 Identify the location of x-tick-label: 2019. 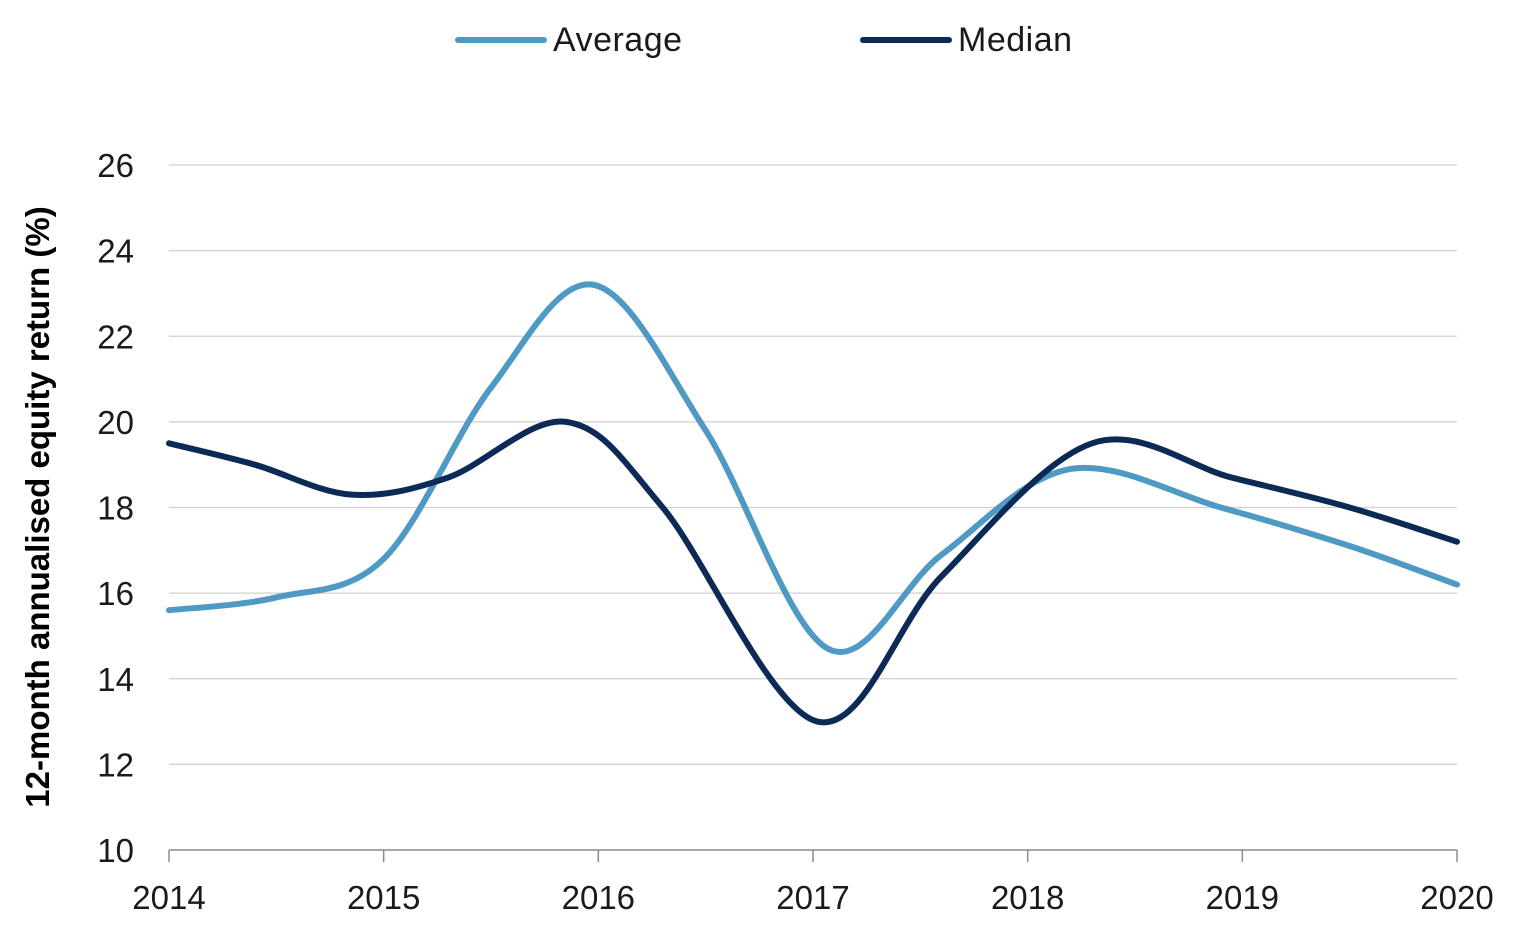
(1242, 897).